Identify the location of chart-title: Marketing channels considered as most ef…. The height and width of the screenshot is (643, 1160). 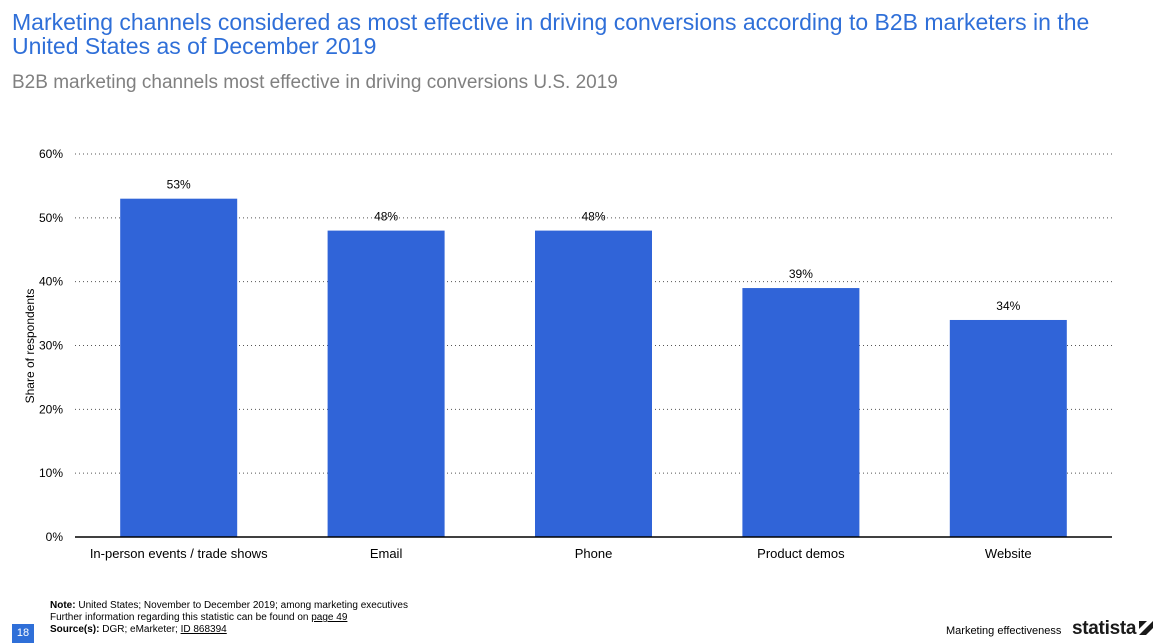
(551, 34).